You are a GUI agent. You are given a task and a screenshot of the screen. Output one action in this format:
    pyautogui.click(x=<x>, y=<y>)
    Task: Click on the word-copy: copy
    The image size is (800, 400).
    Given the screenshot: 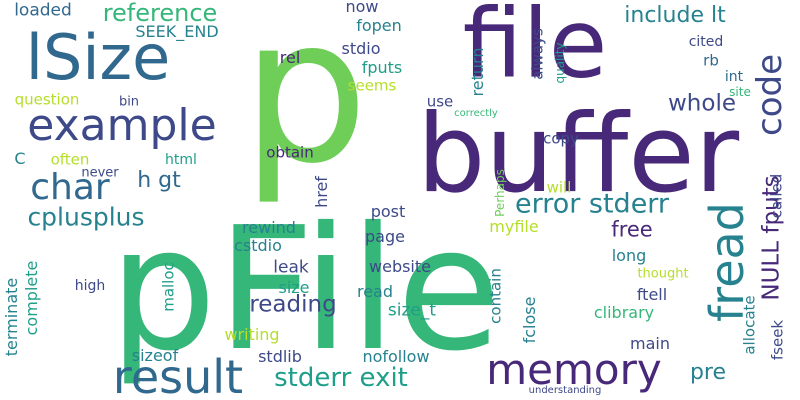 What is the action you would take?
    pyautogui.click(x=561, y=138)
    